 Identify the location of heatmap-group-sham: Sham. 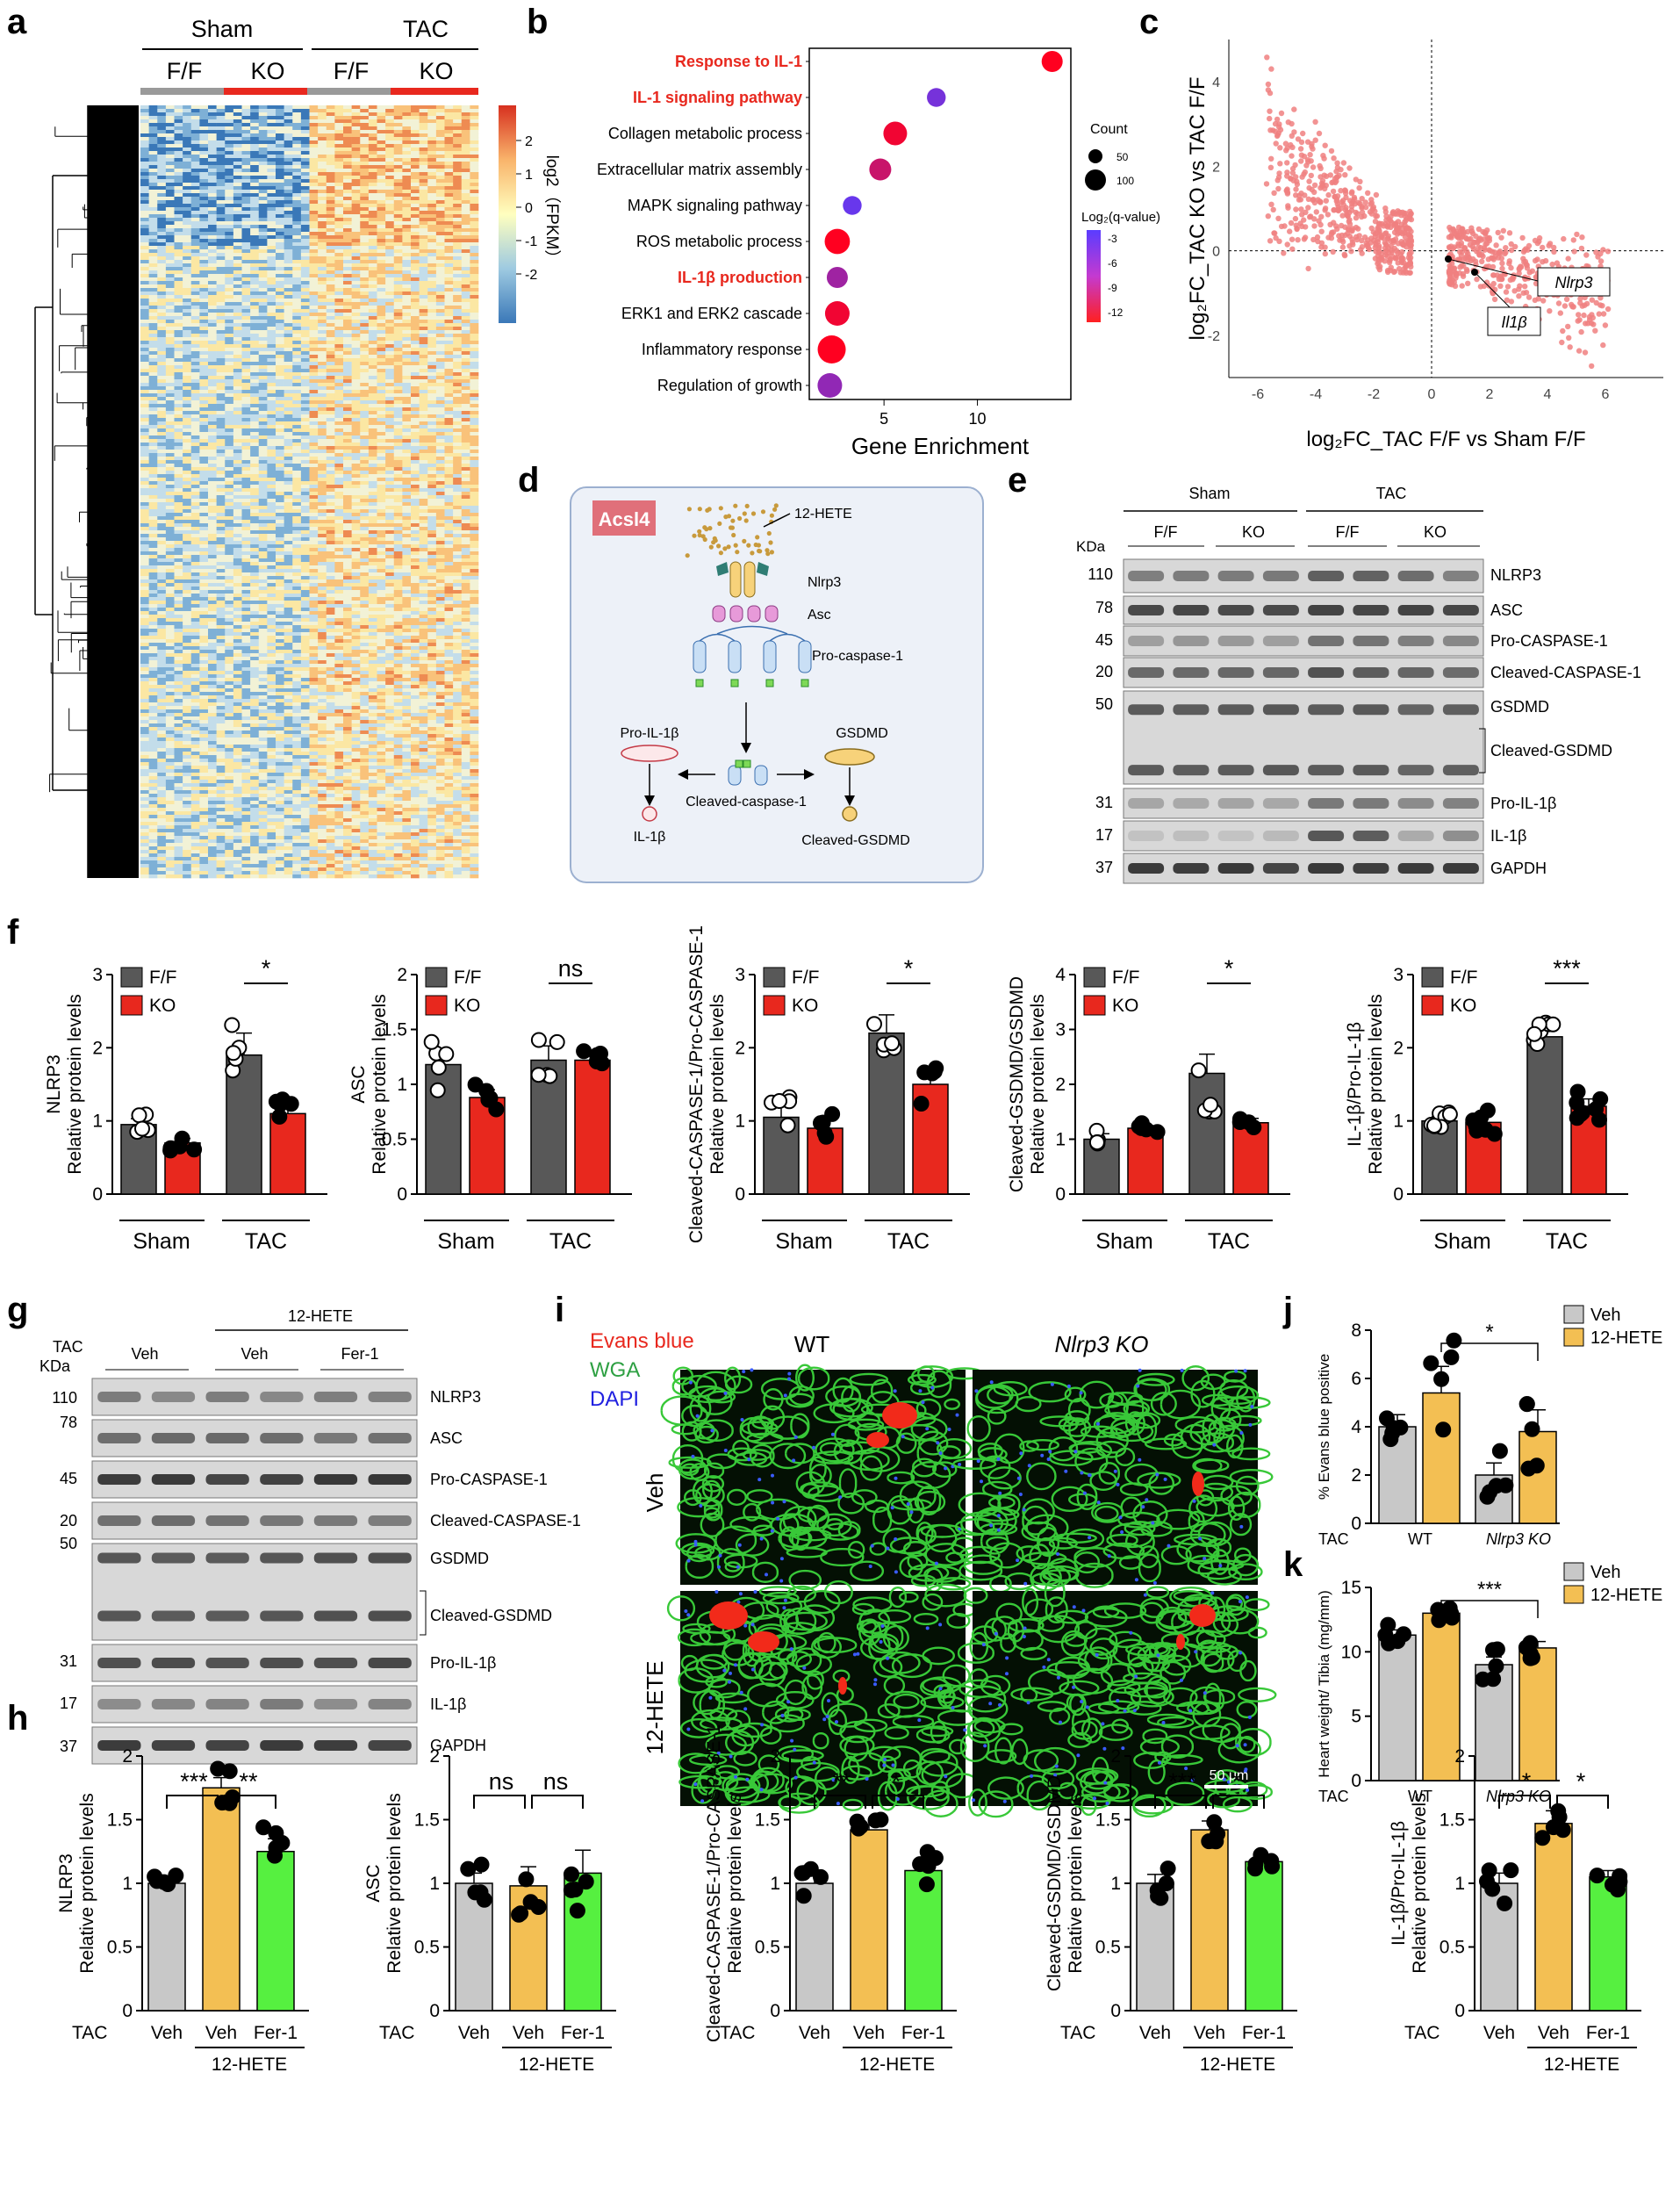
(222, 29).